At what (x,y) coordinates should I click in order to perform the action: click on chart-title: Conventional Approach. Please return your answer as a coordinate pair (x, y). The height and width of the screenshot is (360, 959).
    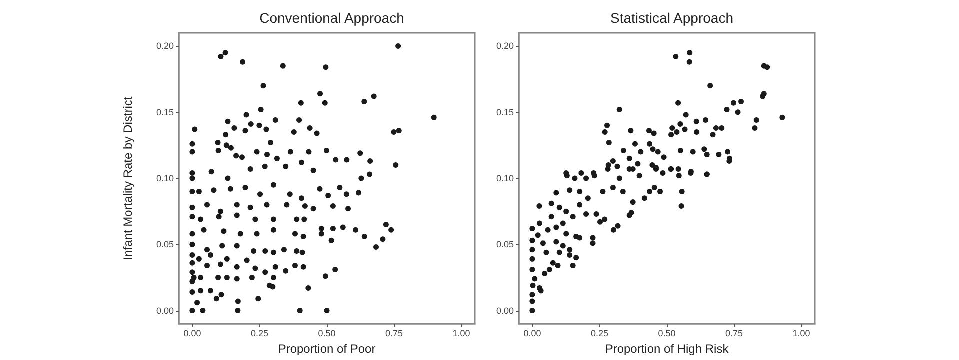
    Looking at the image, I should click on (332, 18).